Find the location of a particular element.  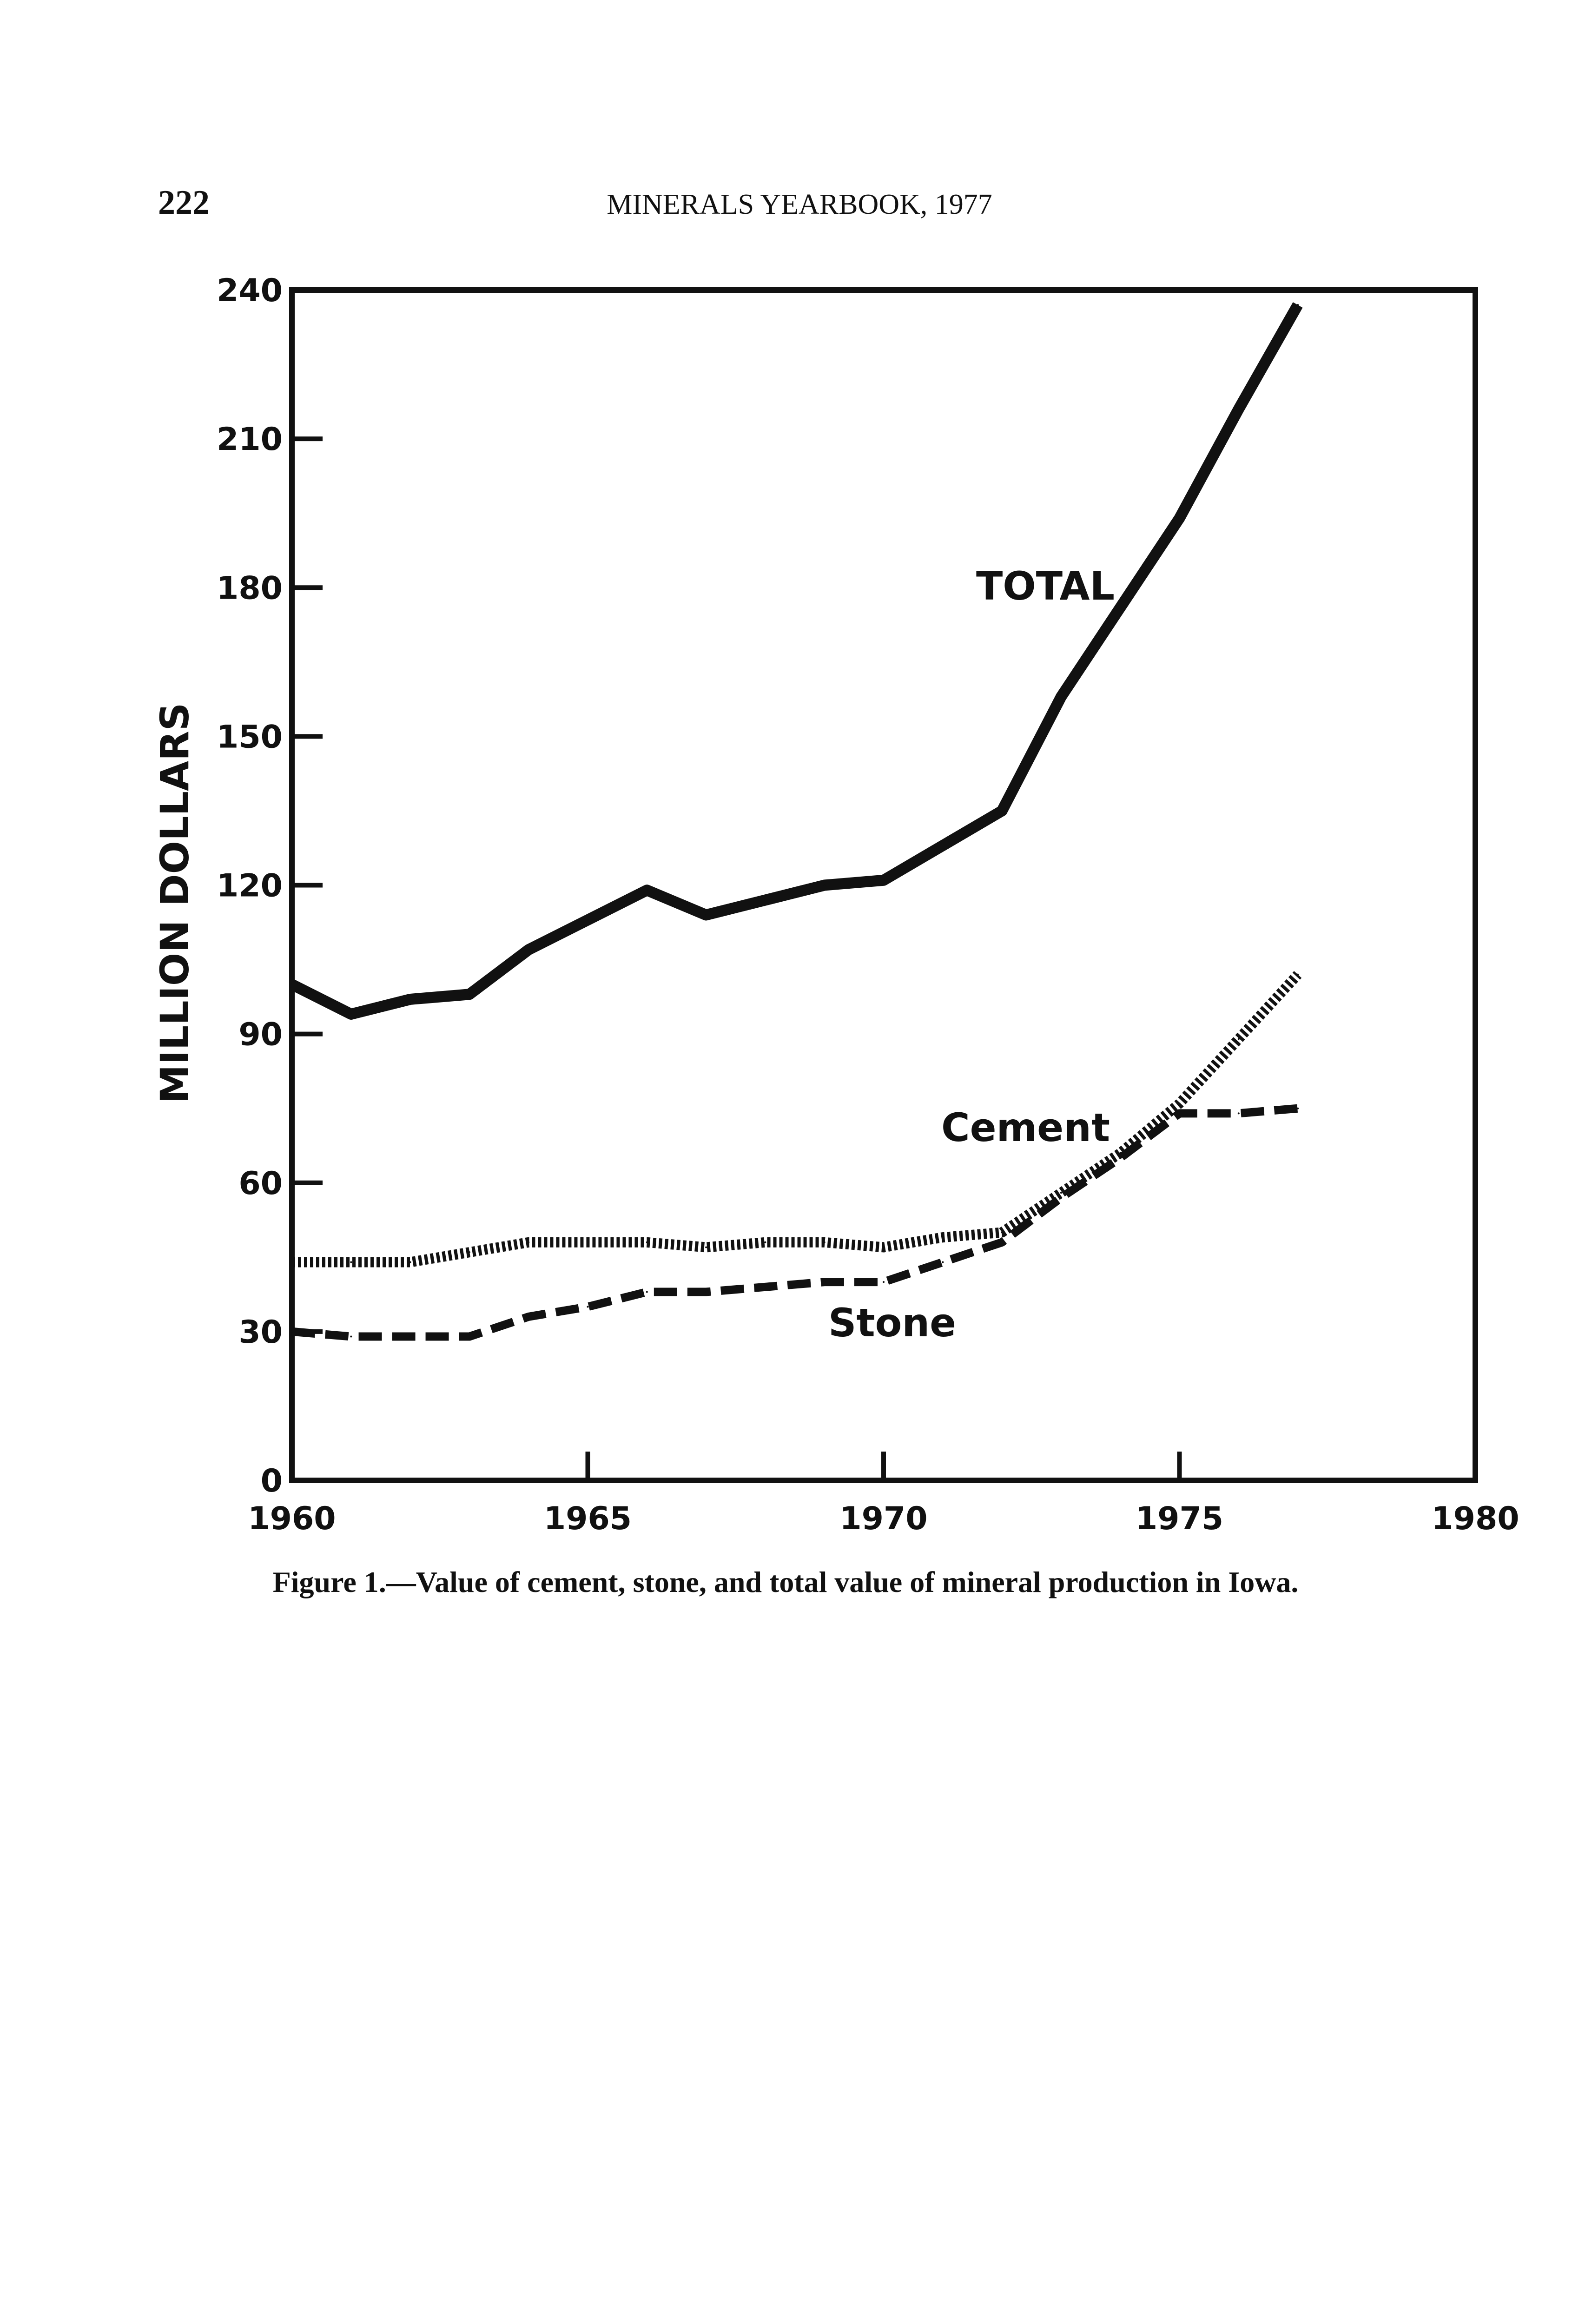

x-tick-label: 1960 is located at coordinates (292, 1518).